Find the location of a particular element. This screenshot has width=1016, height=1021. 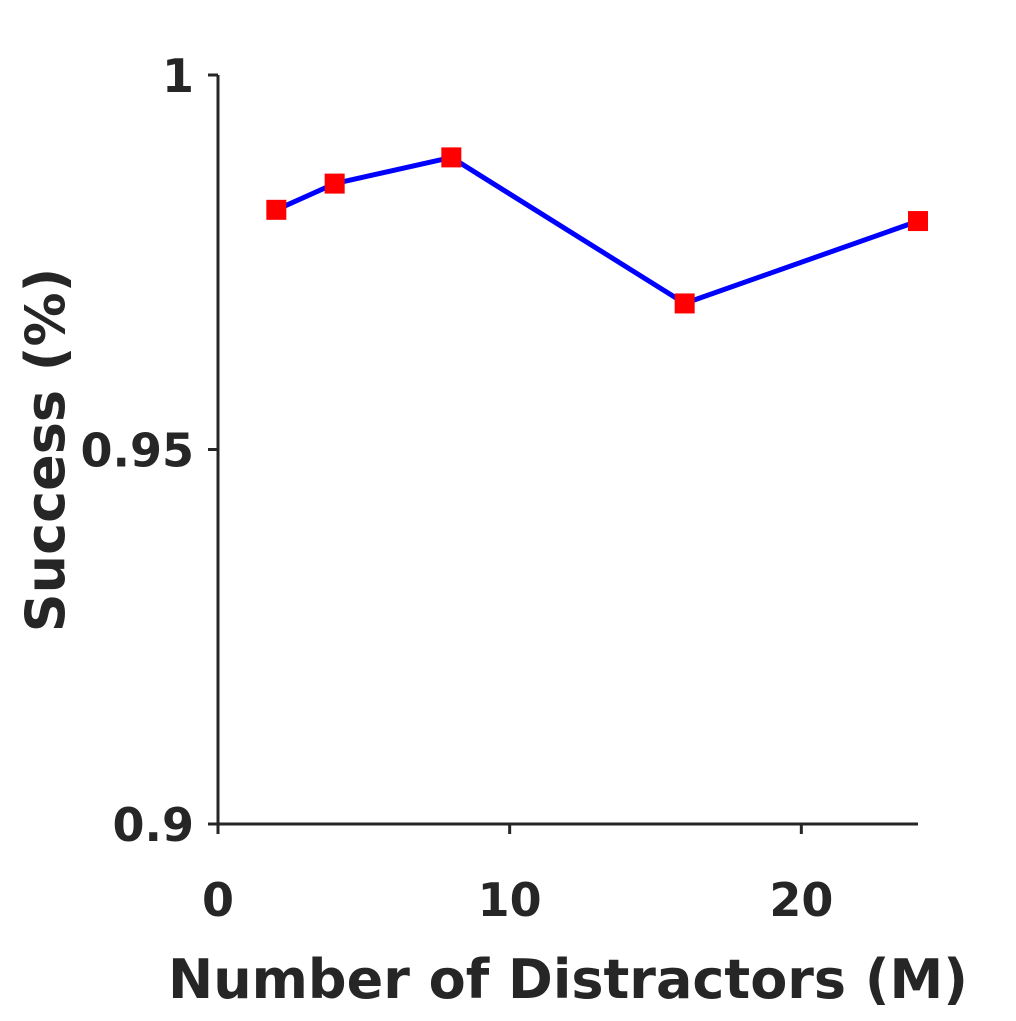

series-layer is located at coordinates (597, 230).